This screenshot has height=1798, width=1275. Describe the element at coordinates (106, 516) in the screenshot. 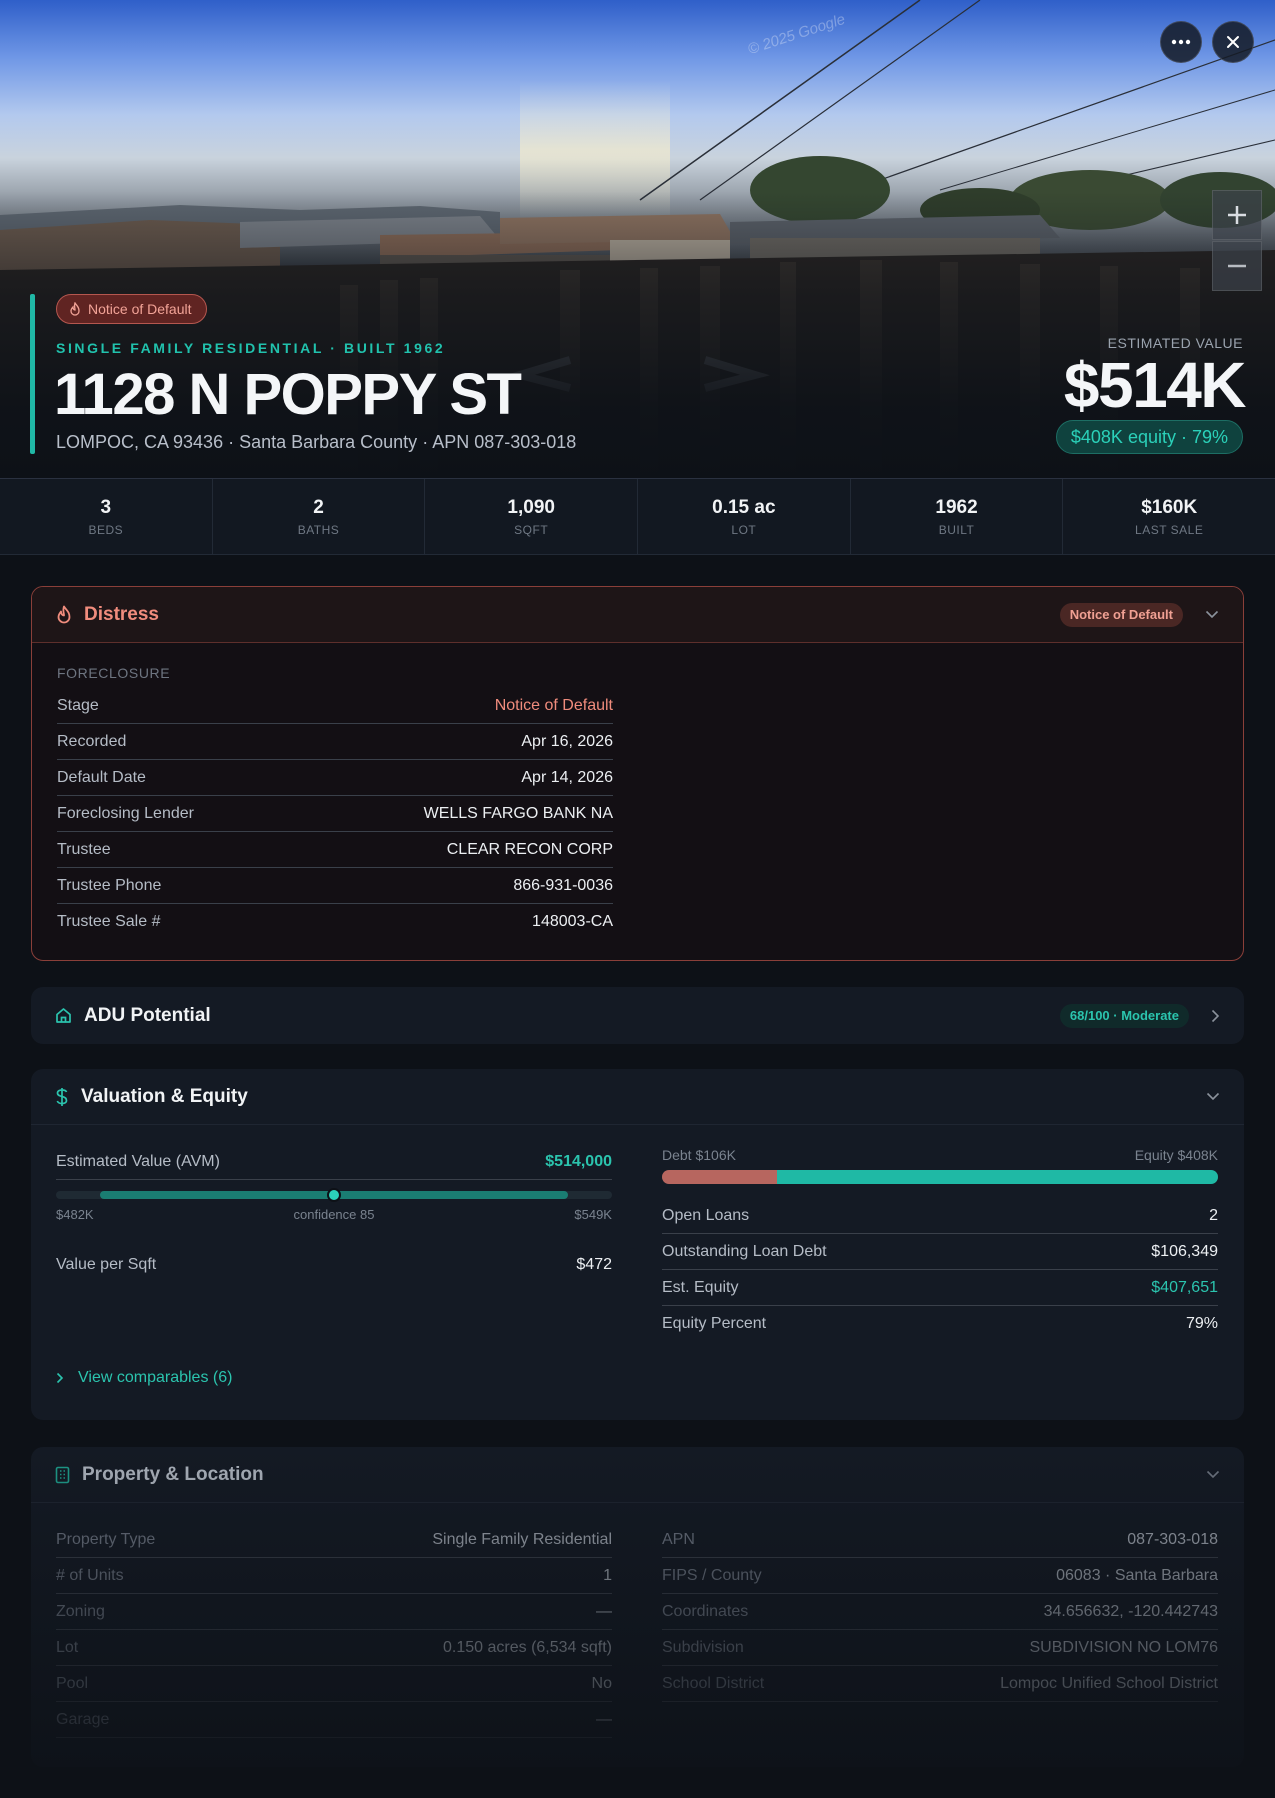

I see `stat-beds: 3 BEDS` at that location.